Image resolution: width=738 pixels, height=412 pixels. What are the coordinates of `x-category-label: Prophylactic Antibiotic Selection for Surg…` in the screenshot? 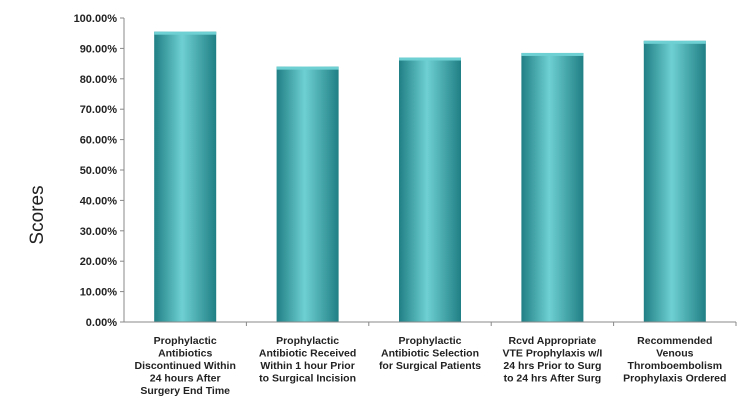 It's located at (430, 353).